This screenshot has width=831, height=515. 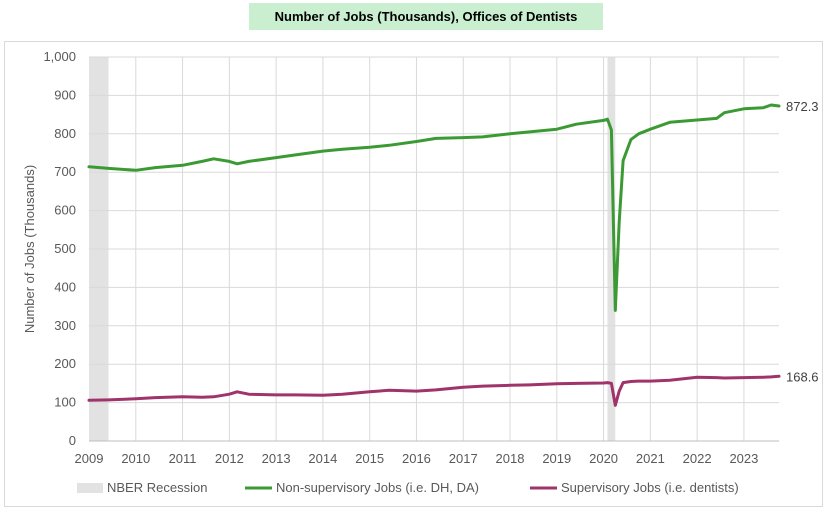 I want to click on x-tick-label: 2014, so click(x=322, y=458).